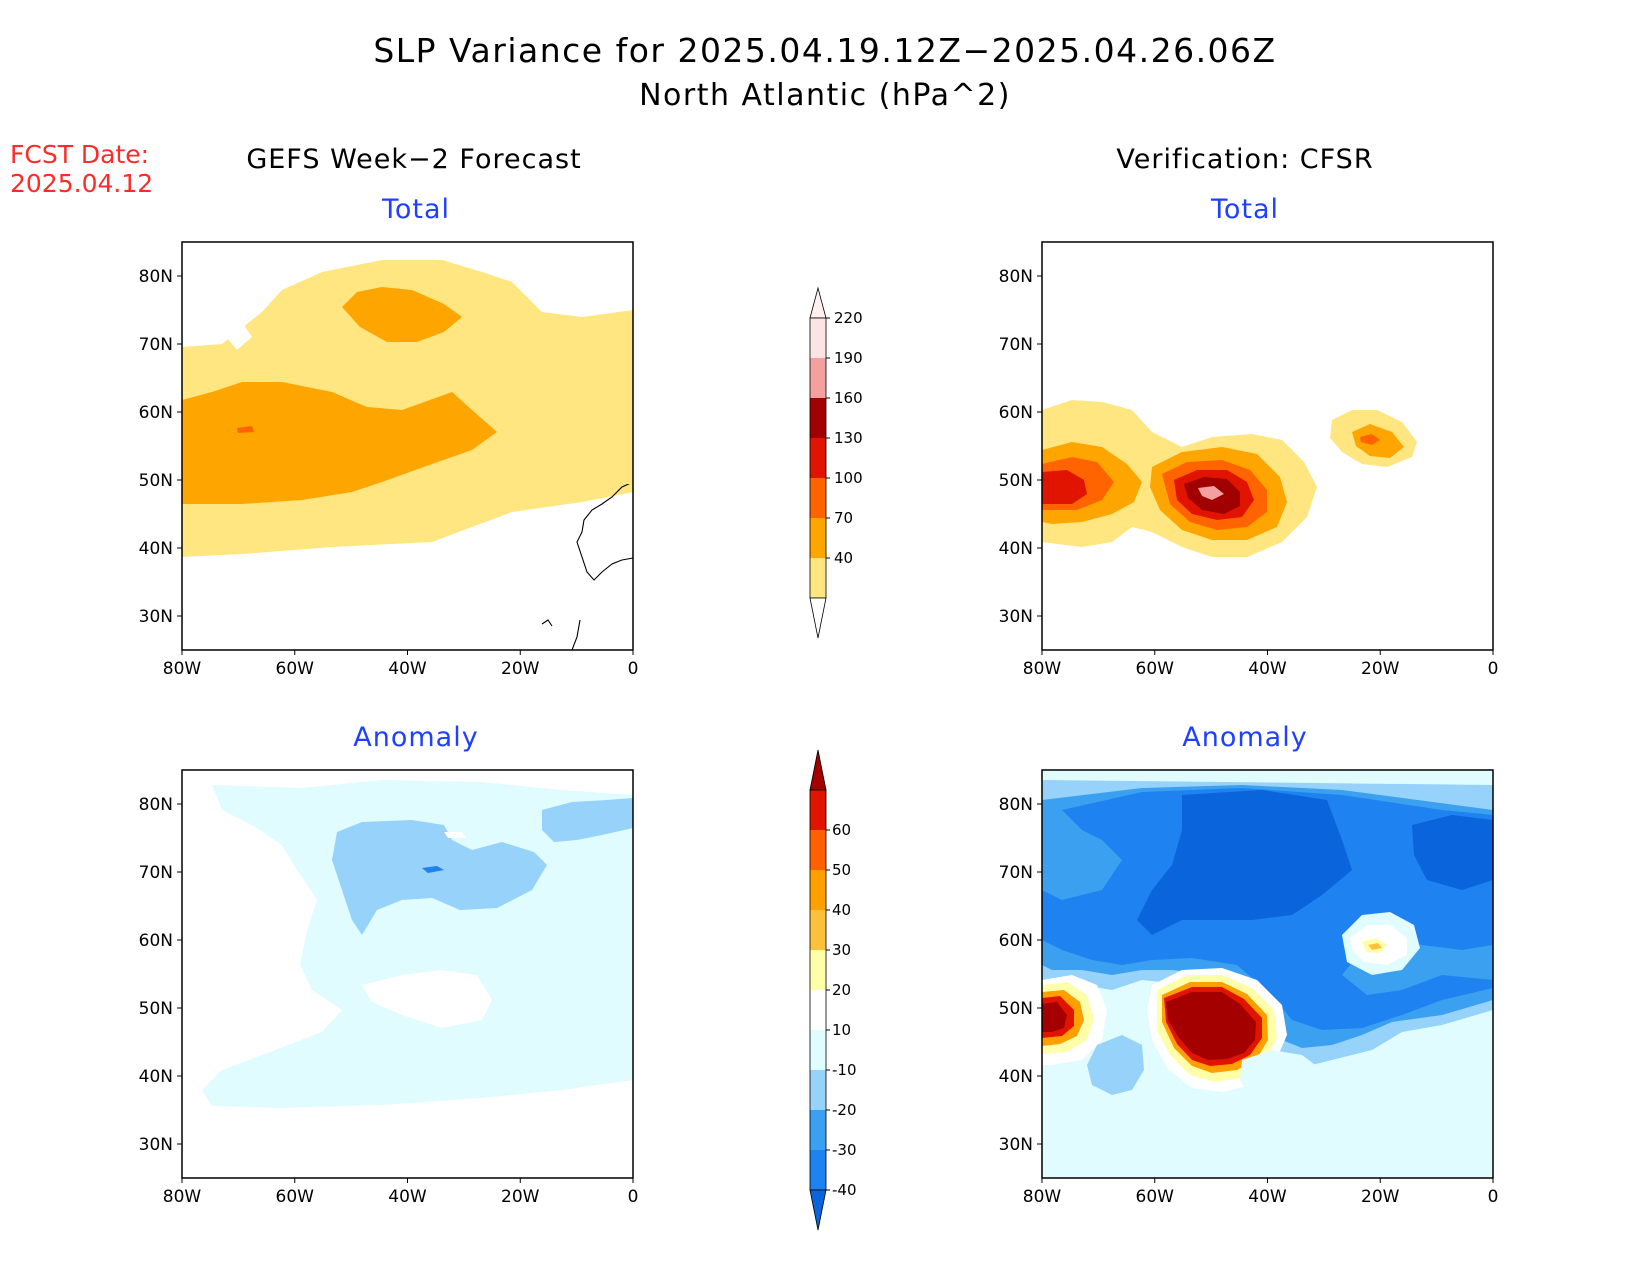 The image size is (1650, 1275). What do you see at coordinates (841, 830) in the screenshot?
I see `colorbar-tick-label: 60` at bounding box center [841, 830].